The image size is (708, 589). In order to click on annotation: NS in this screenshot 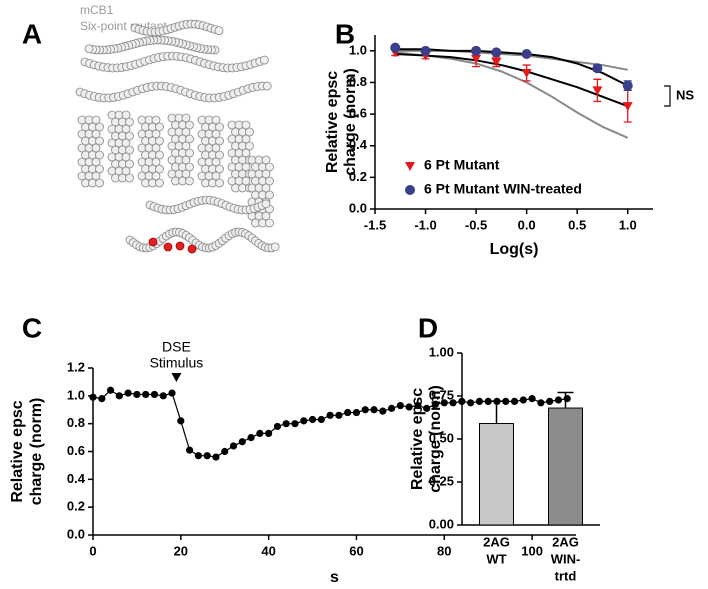, I will do `click(685, 94)`.